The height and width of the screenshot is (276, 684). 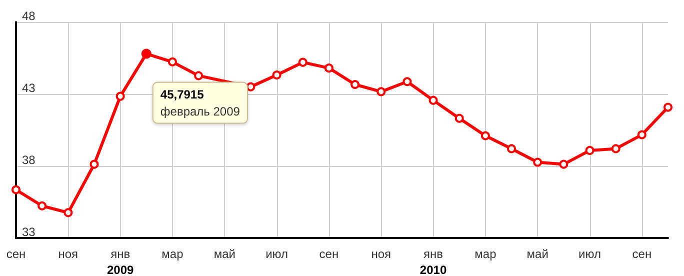 What do you see at coordinates (120, 261) in the screenshot?
I see `x-tick-label: янв 2009` at bounding box center [120, 261].